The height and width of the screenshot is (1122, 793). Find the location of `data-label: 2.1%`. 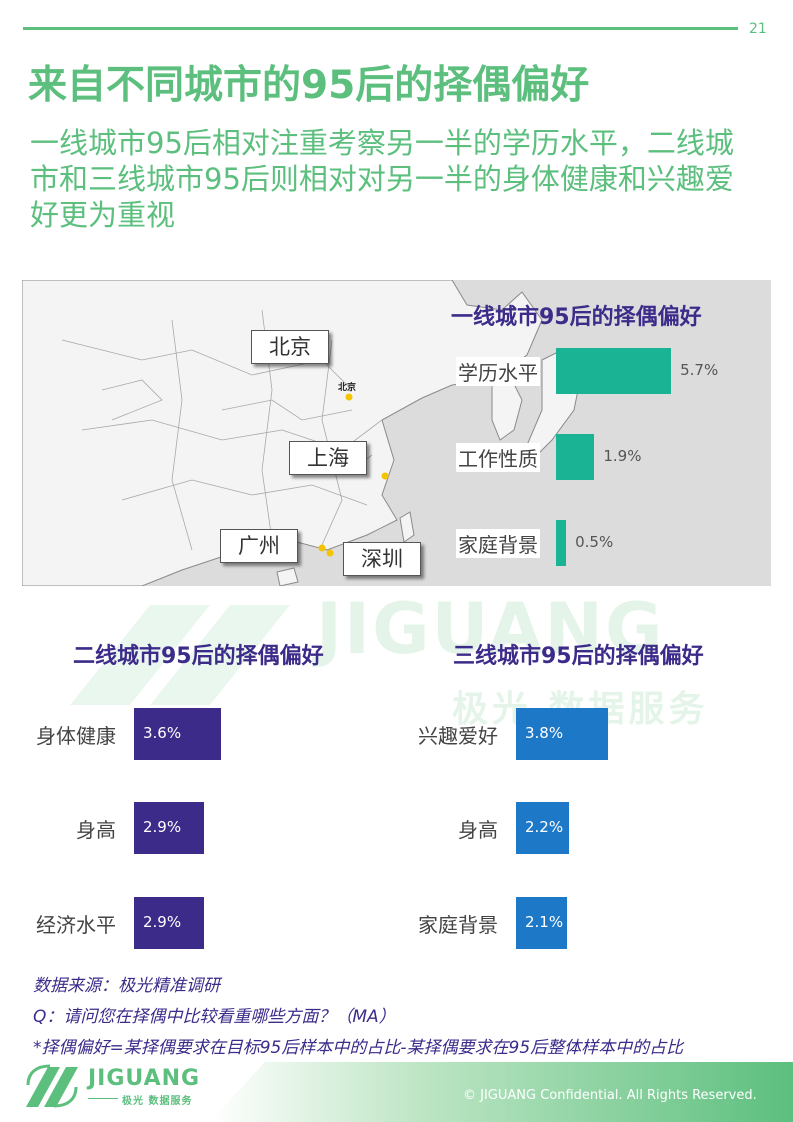

data-label: 2.1% is located at coordinates (544, 922).